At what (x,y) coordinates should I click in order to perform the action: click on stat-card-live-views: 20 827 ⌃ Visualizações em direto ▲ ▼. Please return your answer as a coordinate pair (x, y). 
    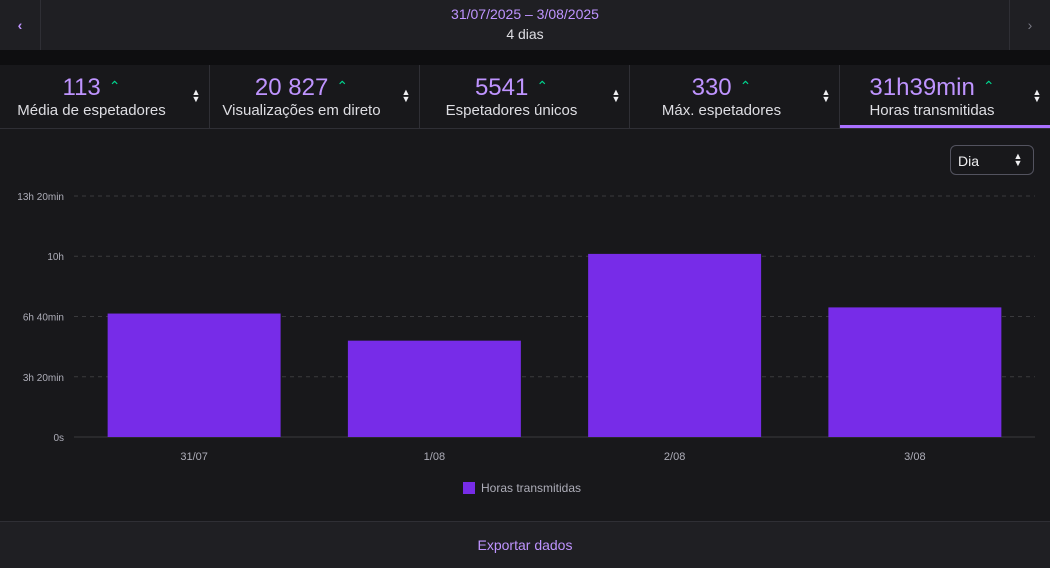
    Looking at the image, I should click on (315, 96).